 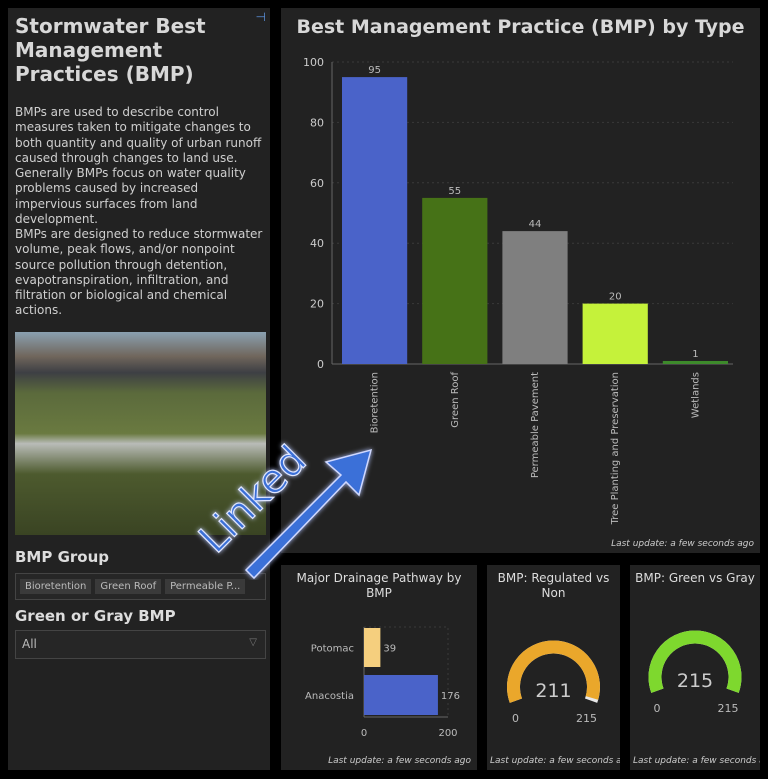 I want to click on x-tick-label: Bioretention, so click(x=375, y=402).